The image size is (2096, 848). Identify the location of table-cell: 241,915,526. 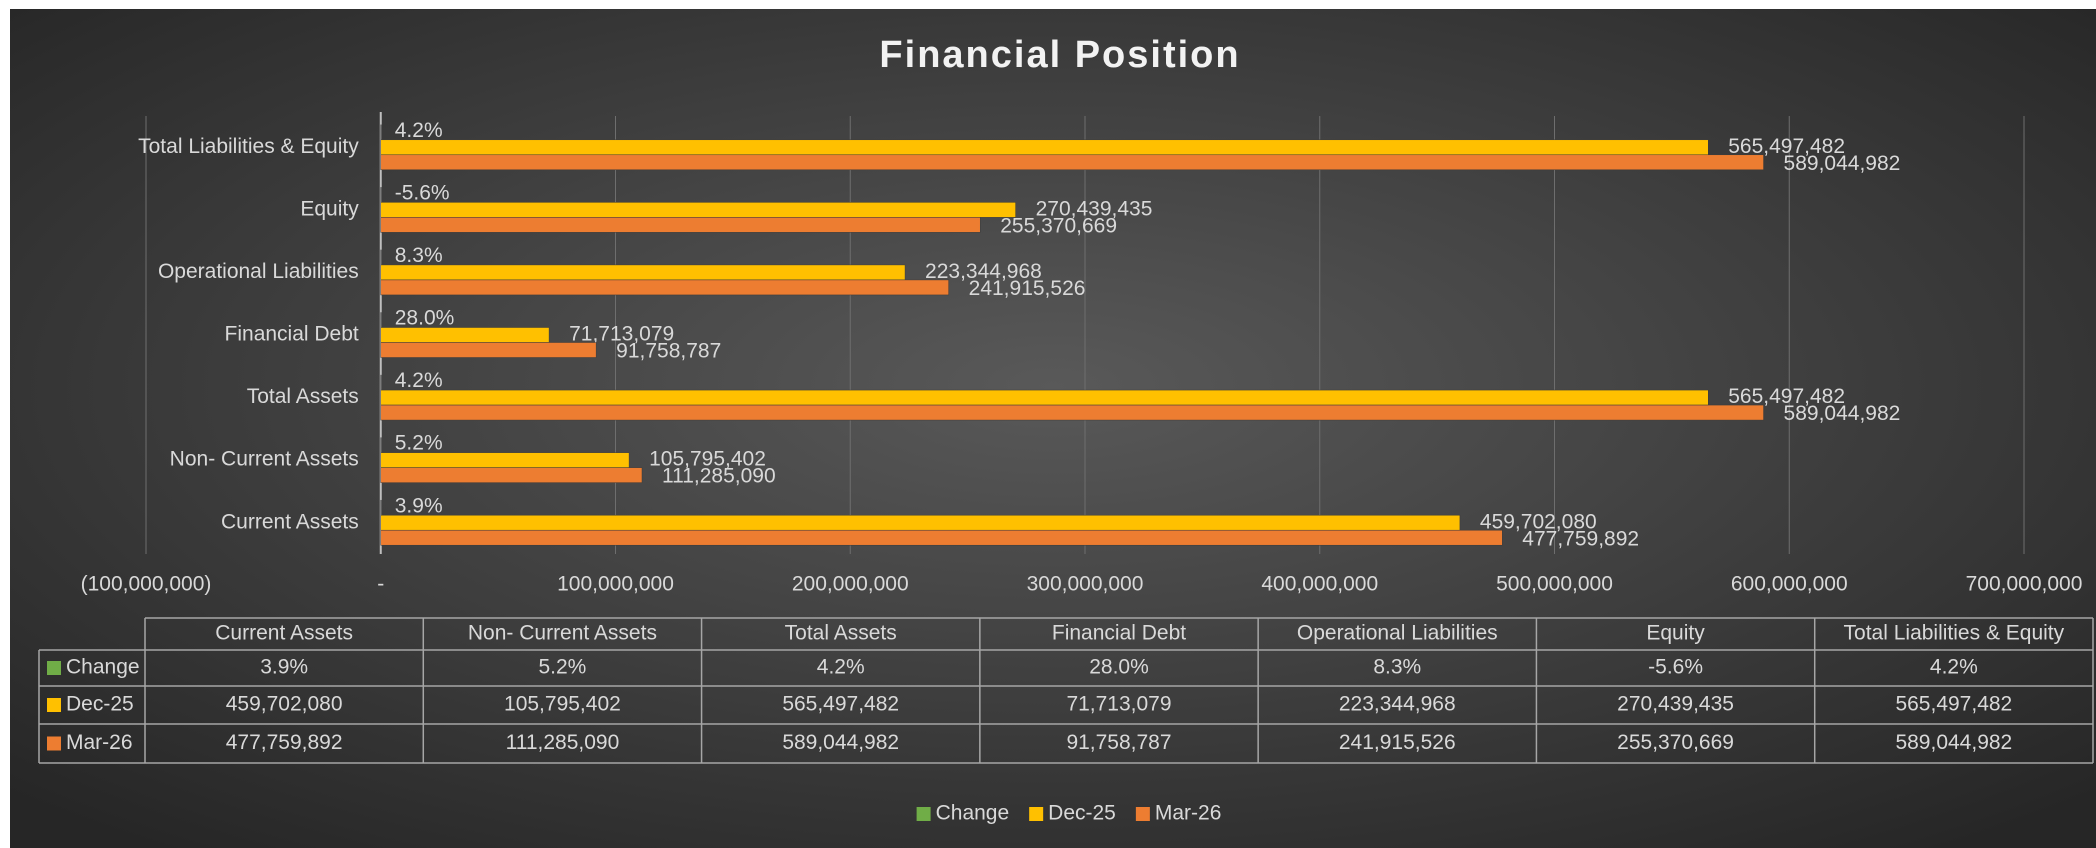
(1397, 742).